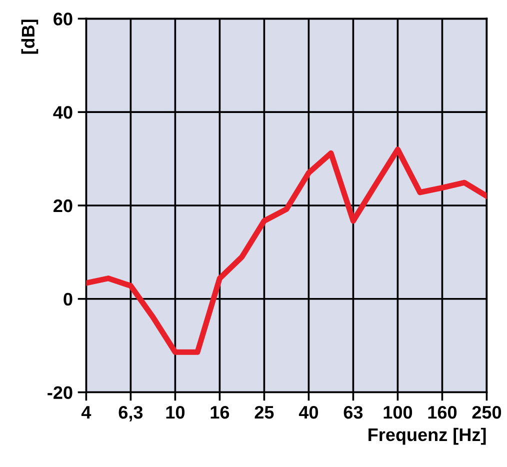  What do you see at coordinates (175, 412) in the screenshot?
I see `x-tick-label: 10` at bounding box center [175, 412].